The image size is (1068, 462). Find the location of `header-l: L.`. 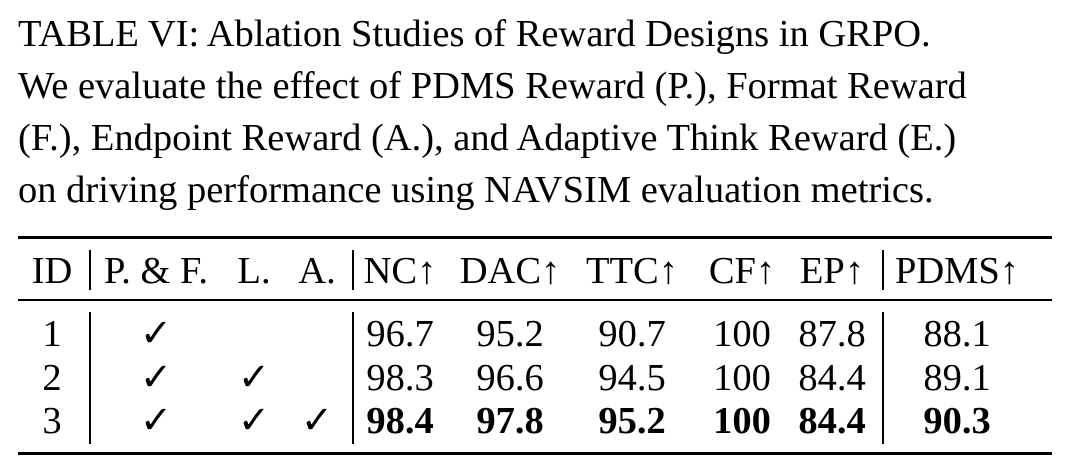

header-l: L. is located at coordinates (254, 271).